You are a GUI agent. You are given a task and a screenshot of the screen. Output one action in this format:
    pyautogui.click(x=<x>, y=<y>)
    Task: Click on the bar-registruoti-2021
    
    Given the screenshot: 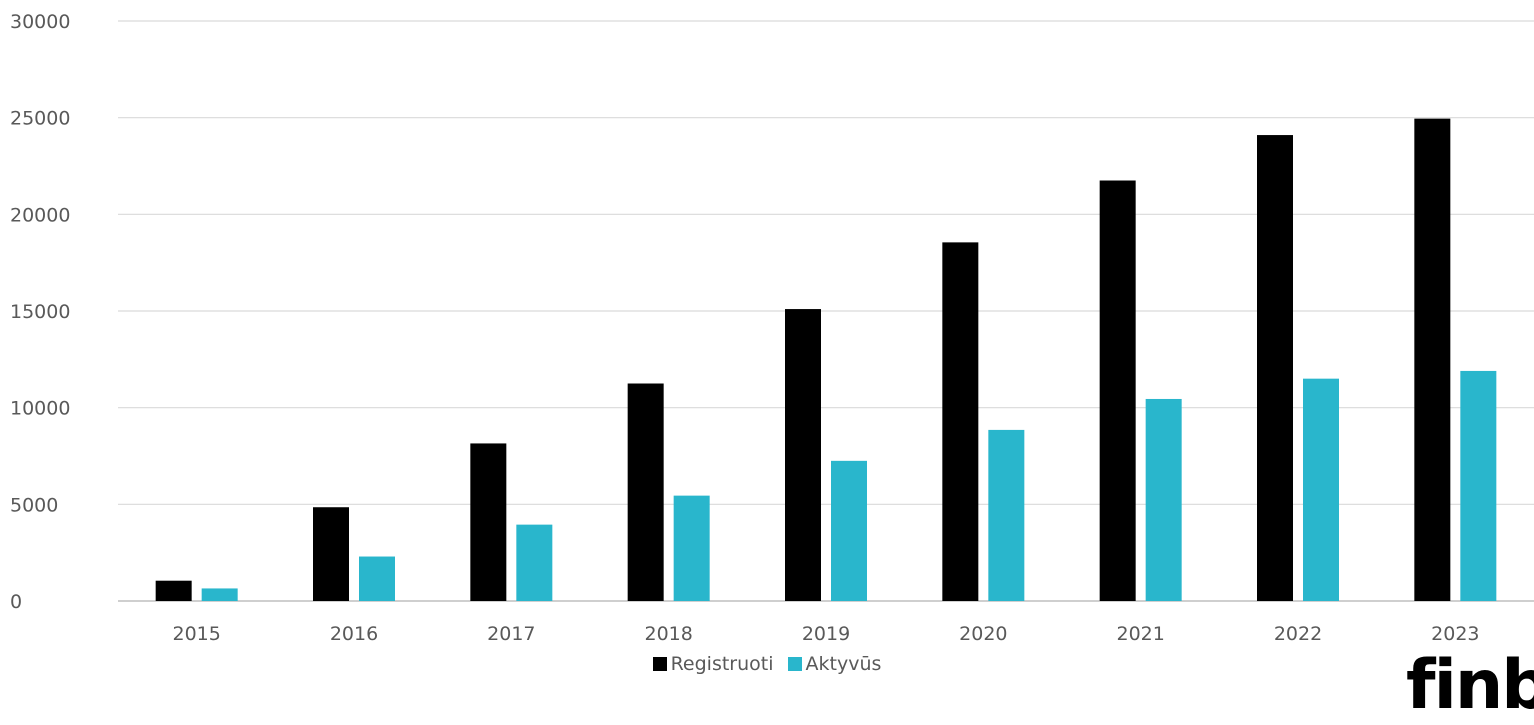 What is the action you would take?
    pyautogui.click(x=1117, y=390)
    